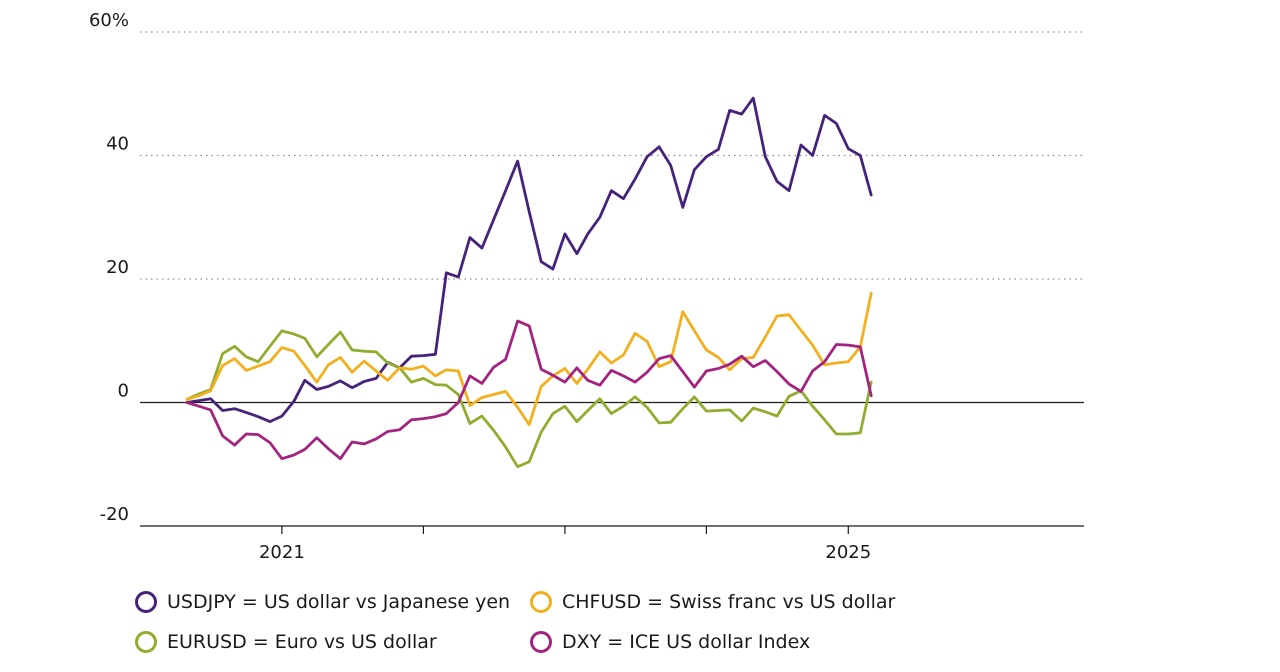 This screenshot has height=672, width=1280. I want to click on y-tick-label: 40, so click(117, 144).